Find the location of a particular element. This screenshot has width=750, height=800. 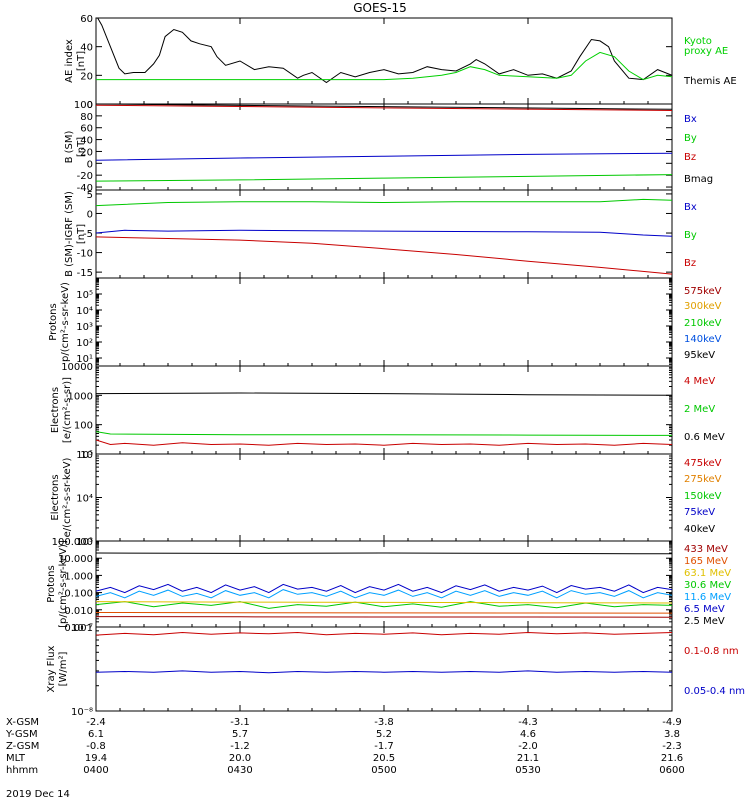

y-axis-label: [W/m²] is located at coordinates (63, 668).